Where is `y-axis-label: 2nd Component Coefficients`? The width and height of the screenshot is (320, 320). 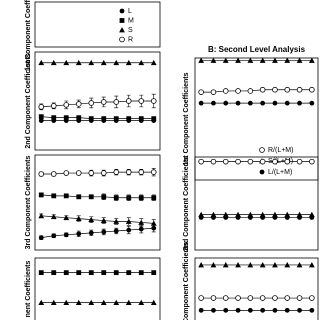
y-axis-label: 2nd Component Coefficients is located at coordinates (28, 100).